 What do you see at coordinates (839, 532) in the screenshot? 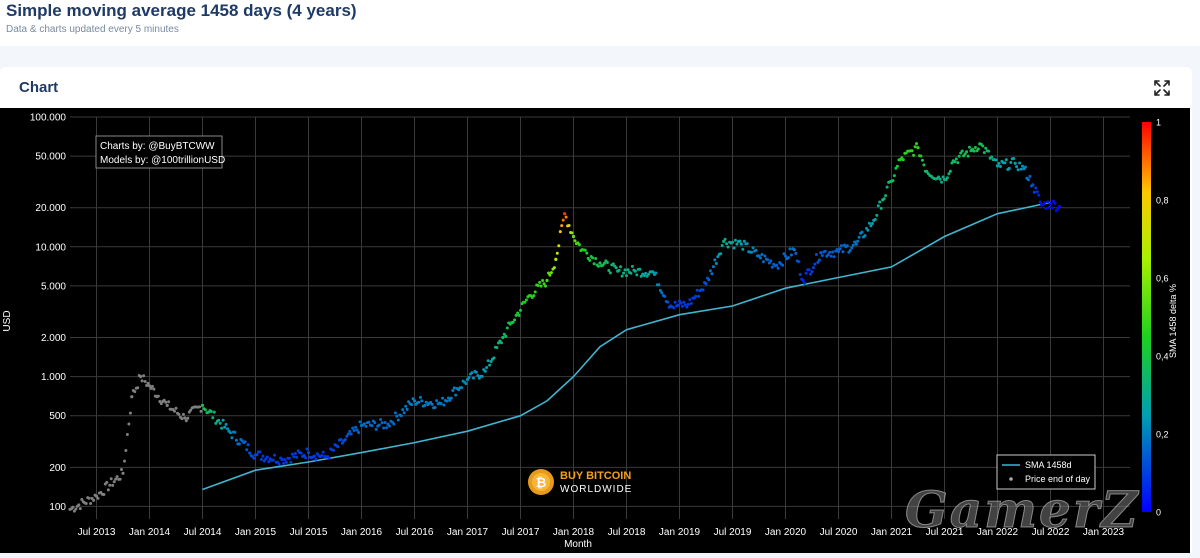
I see `x-tick-label: Jul 2020` at bounding box center [839, 532].